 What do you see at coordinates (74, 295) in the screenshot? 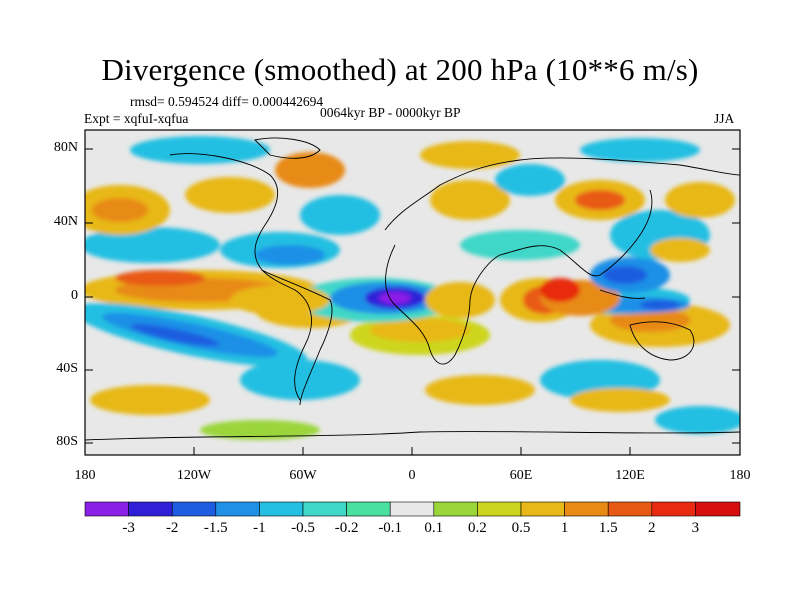
I see `lat-label: 0` at bounding box center [74, 295].